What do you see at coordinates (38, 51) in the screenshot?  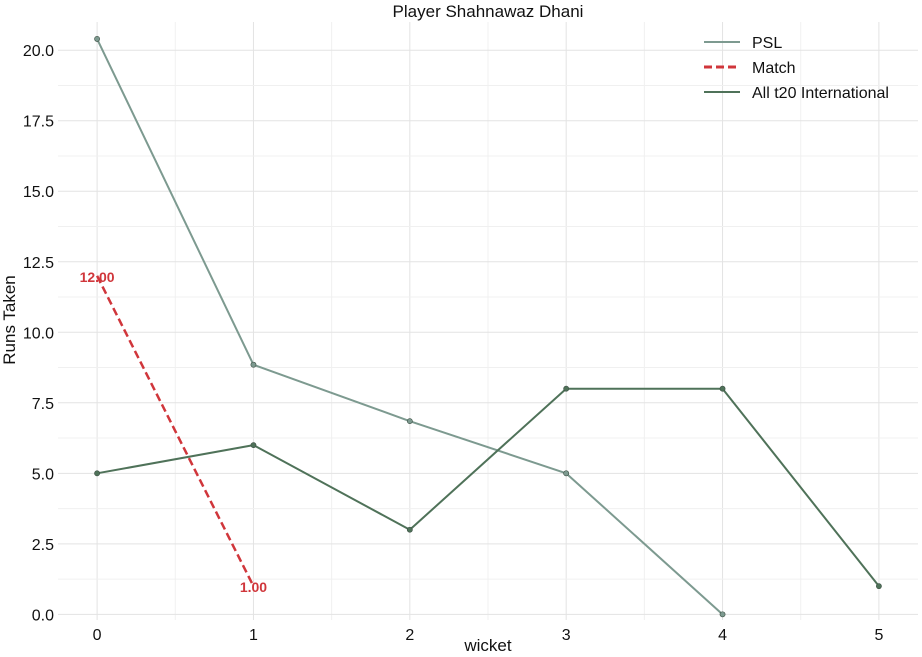 I see `y-tick-label: 20.0` at bounding box center [38, 51].